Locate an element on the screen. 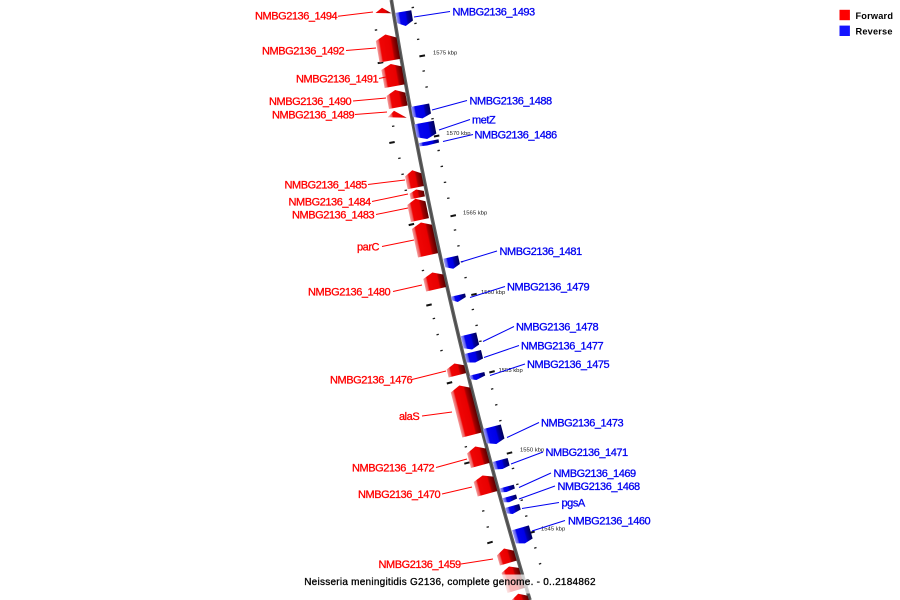 This screenshot has height=600, width=900. svg-text: NMBG2136_1479 is located at coordinates (548, 288).